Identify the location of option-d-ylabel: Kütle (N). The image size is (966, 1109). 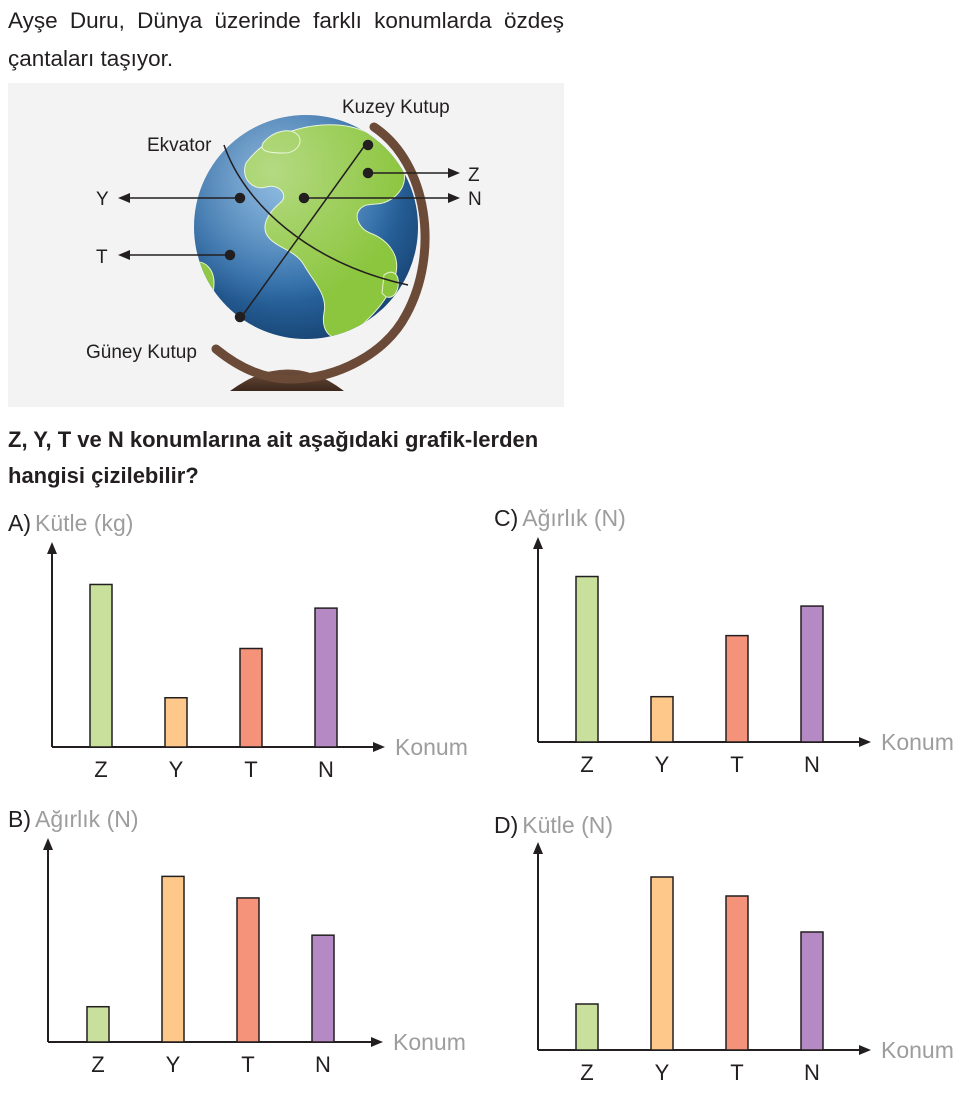
(568, 825).